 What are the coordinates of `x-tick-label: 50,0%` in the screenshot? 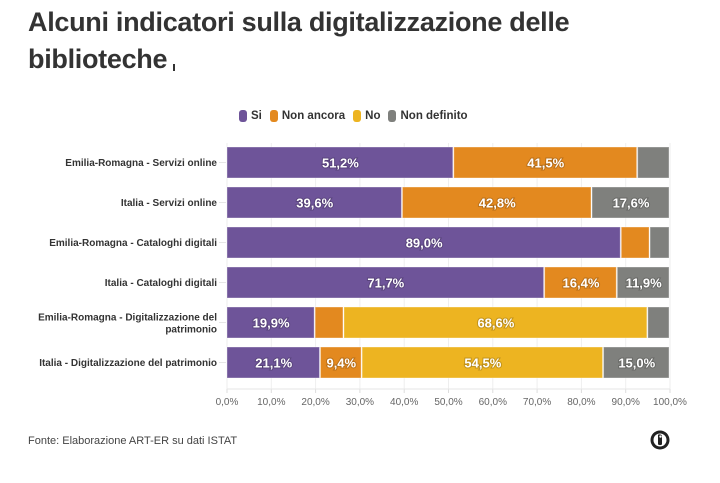 It's located at (448, 402).